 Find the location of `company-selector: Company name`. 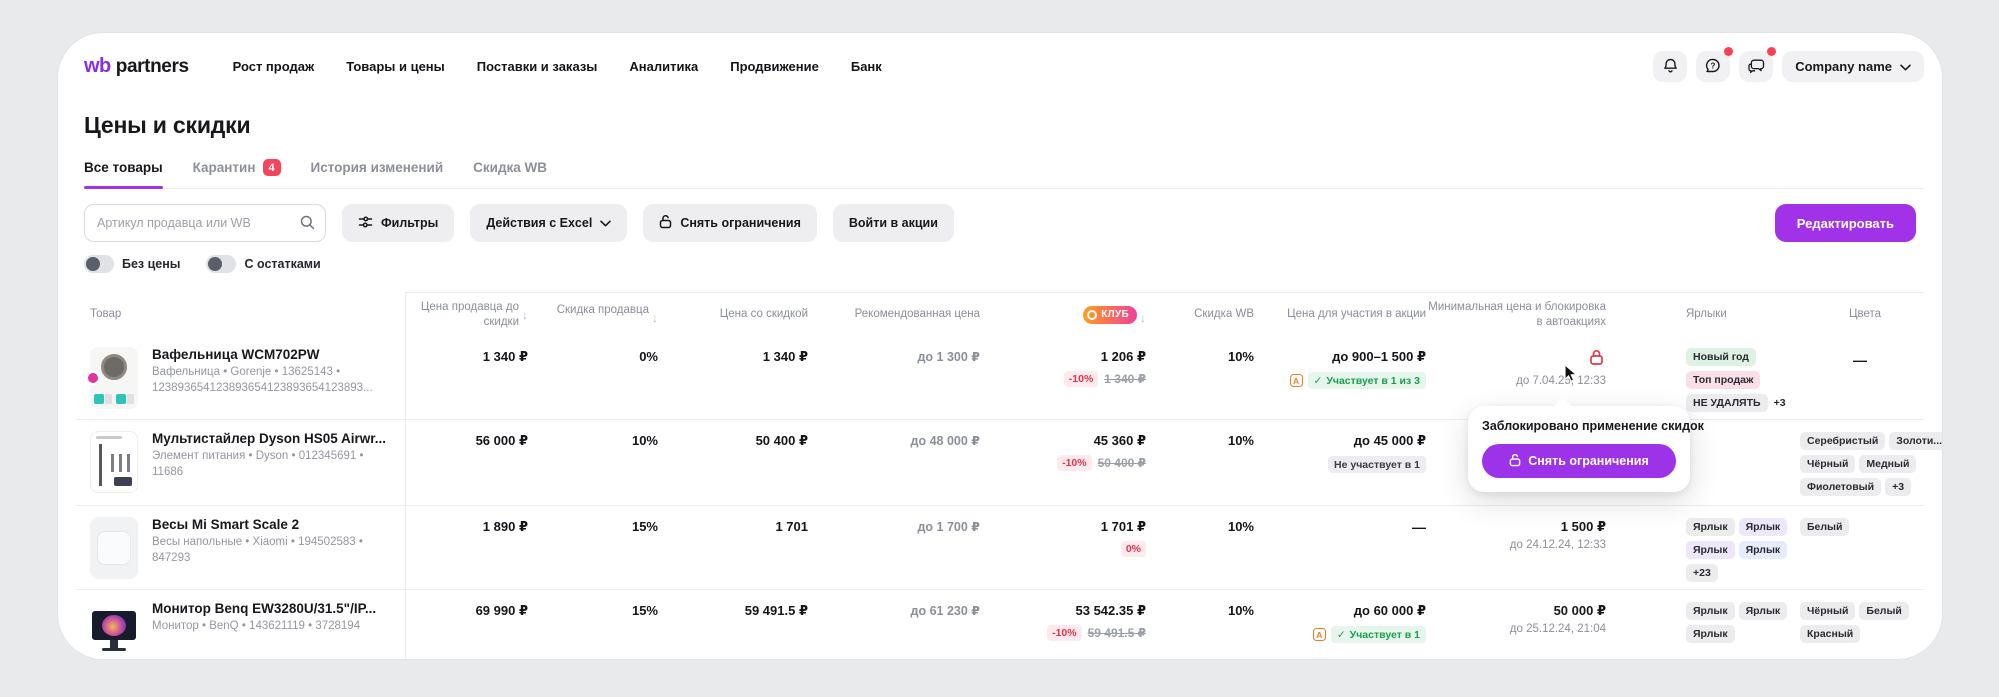

company-selector: Company name is located at coordinates (1853, 66).